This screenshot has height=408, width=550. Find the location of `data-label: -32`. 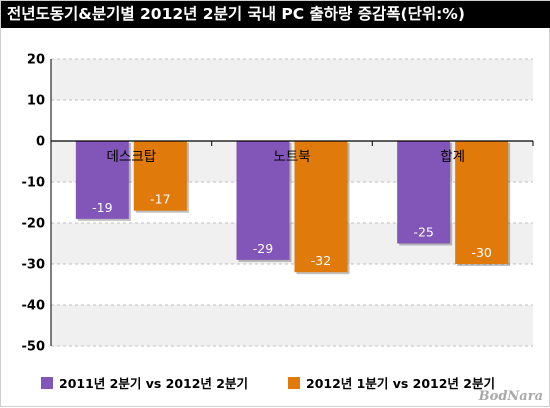

data-label: -32 is located at coordinates (321, 260).